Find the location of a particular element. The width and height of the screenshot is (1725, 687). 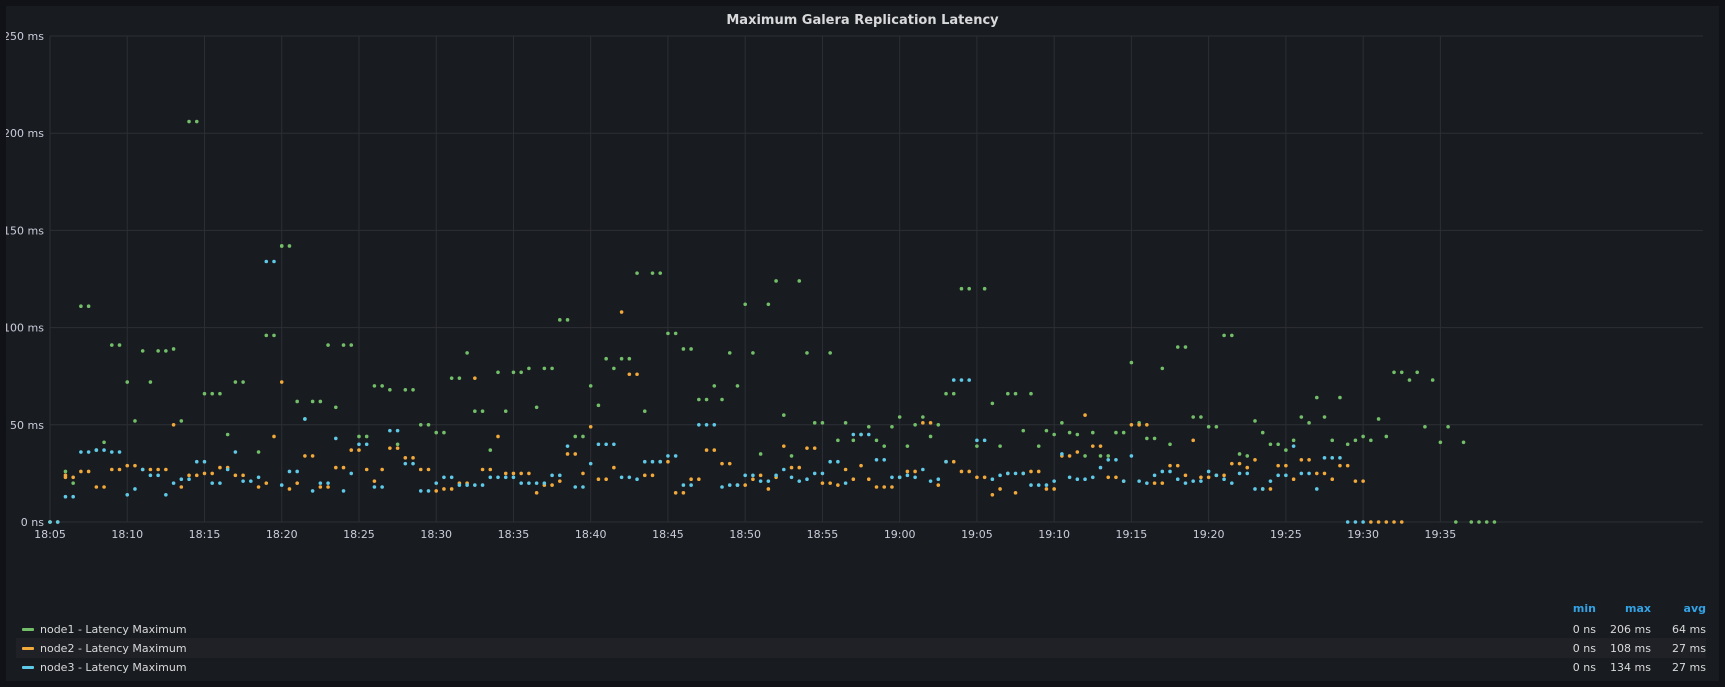

x-tick-label: 18:25 is located at coordinates (359, 534).